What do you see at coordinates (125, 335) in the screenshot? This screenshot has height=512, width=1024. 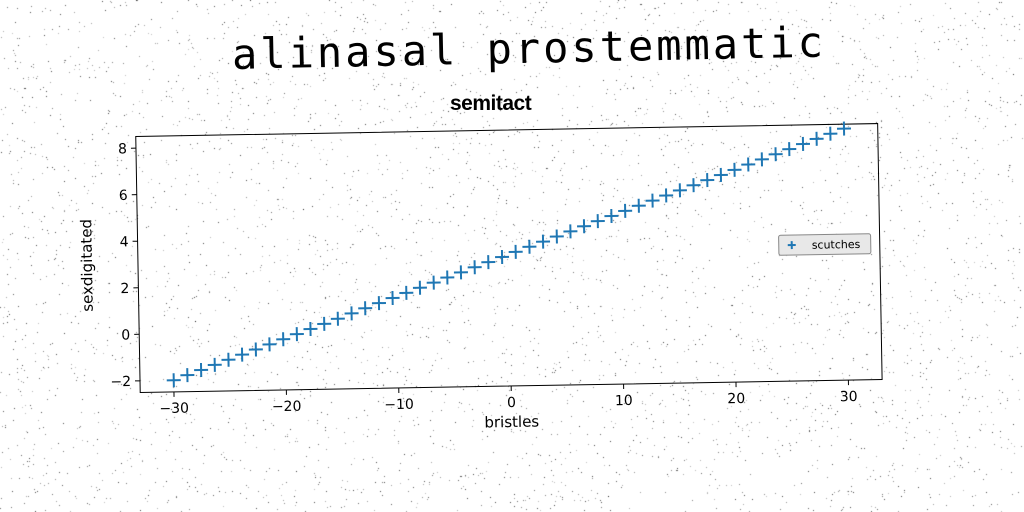 I see `y-tick-label: 0` at bounding box center [125, 335].